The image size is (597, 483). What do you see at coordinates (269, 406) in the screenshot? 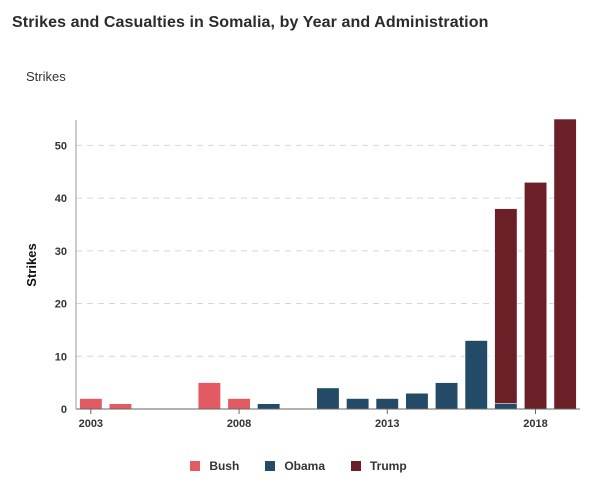
I see `bar-obama-2009` at bounding box center [269, 406].